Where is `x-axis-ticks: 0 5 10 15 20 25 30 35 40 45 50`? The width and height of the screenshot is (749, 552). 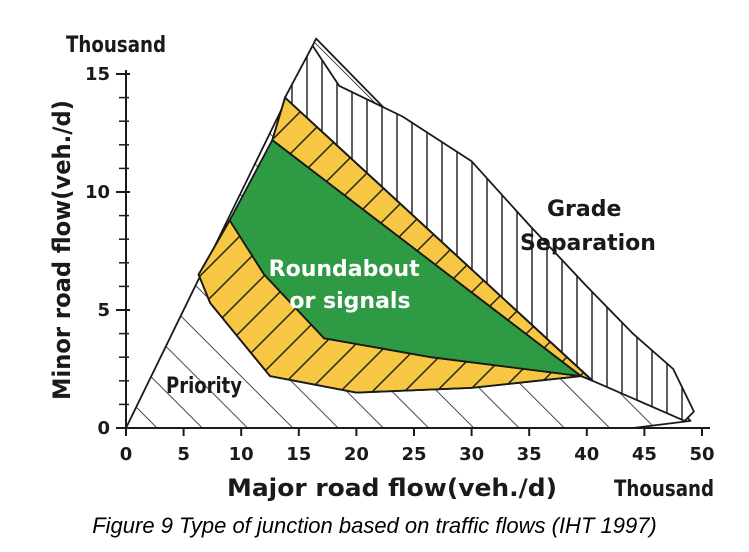
x-axis-ticks: 0 5 10 15 20 25 30 35 40 45 50 is located at coordinates (417, 446).